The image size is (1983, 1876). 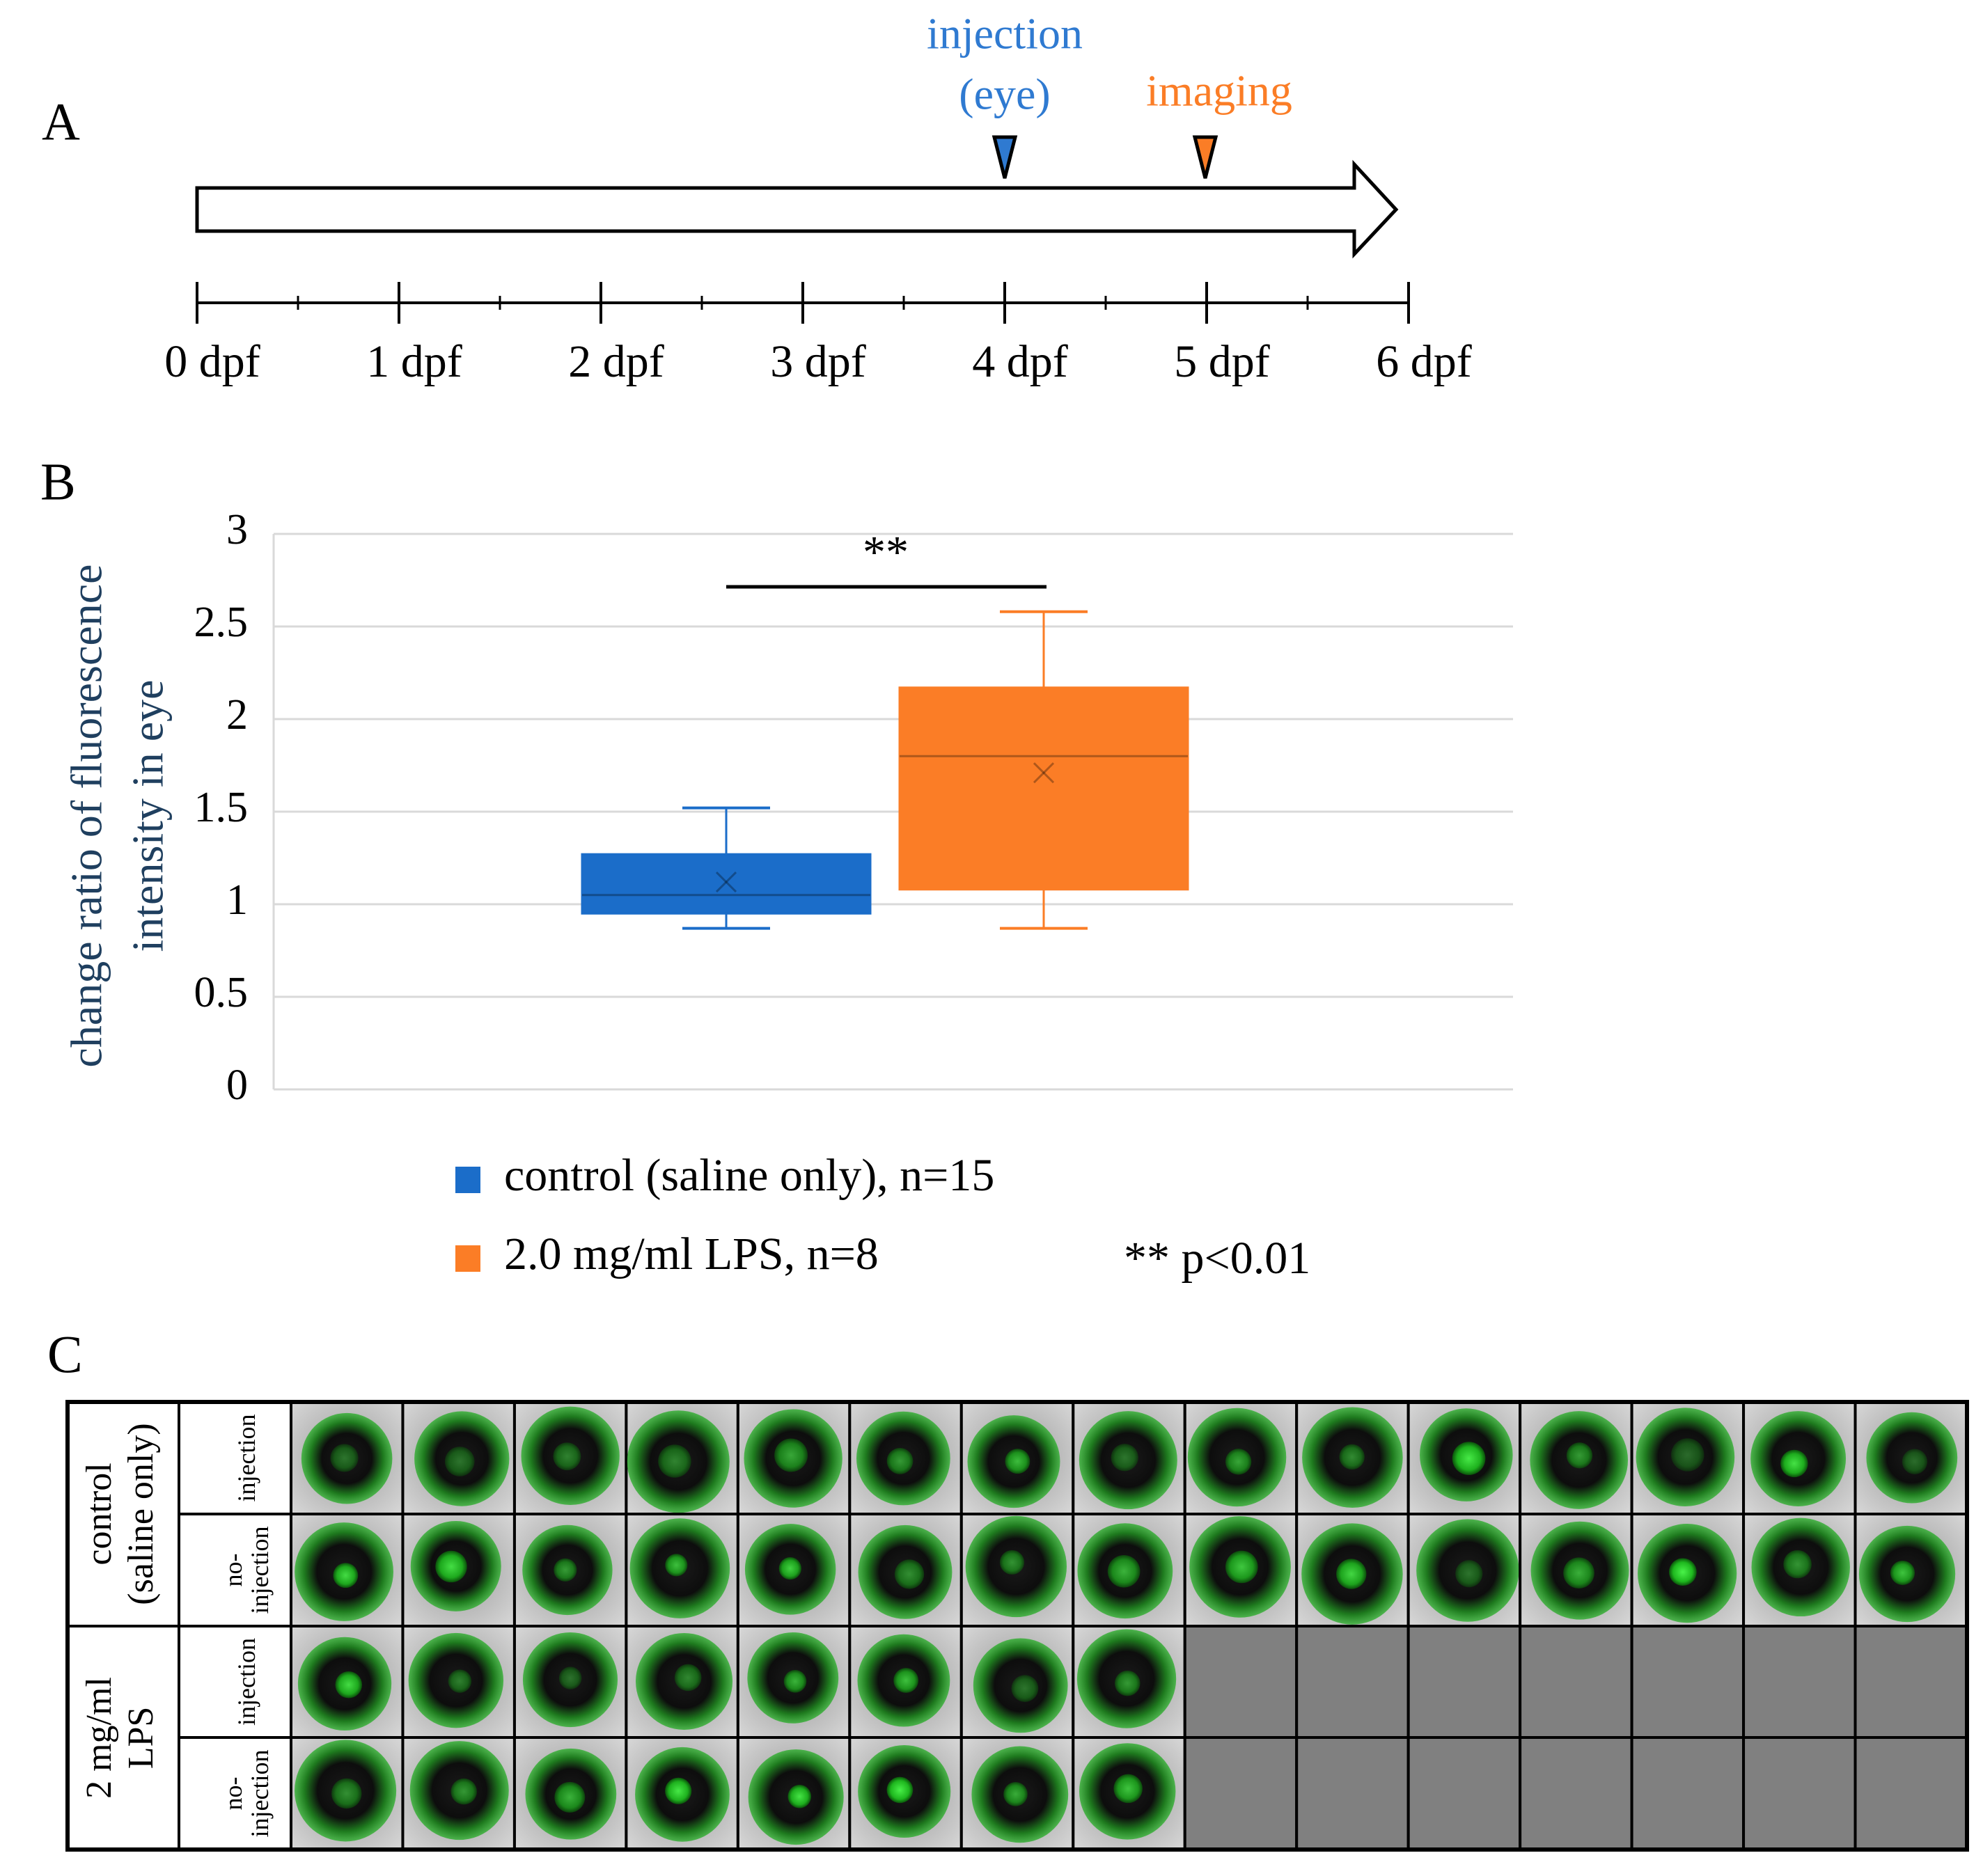 I want to click on imaging-label: imaging, so click(x=1219, y=91).